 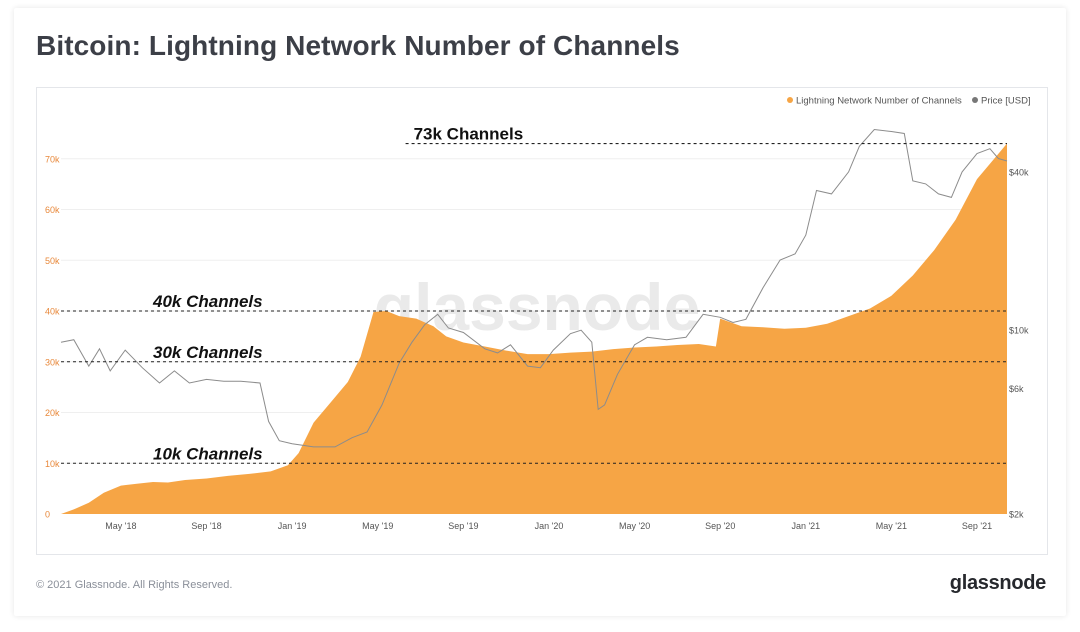 What do you see at coordinates (120, 526) in the screenshot?
I see `x-tick-0: May '18` at bounding box center [120, 526].